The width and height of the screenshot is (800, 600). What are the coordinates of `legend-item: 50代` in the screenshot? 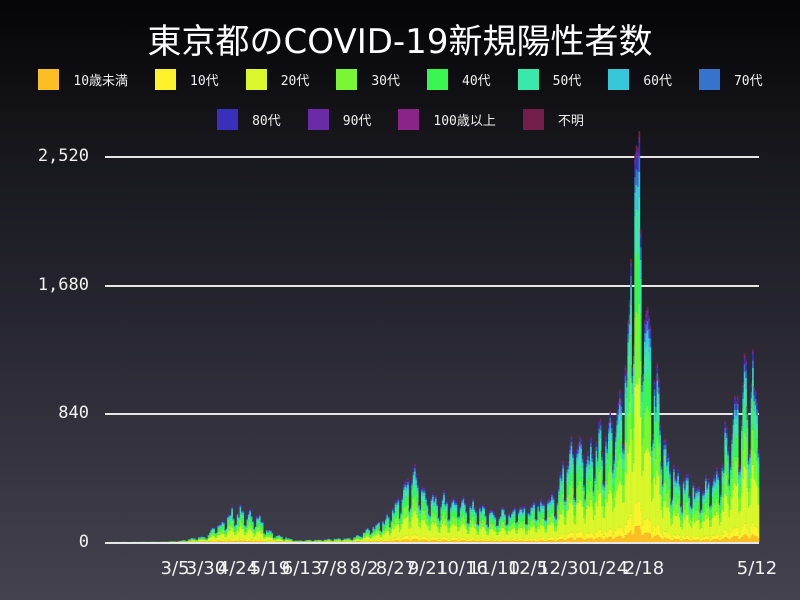 It's located at (549, 79).